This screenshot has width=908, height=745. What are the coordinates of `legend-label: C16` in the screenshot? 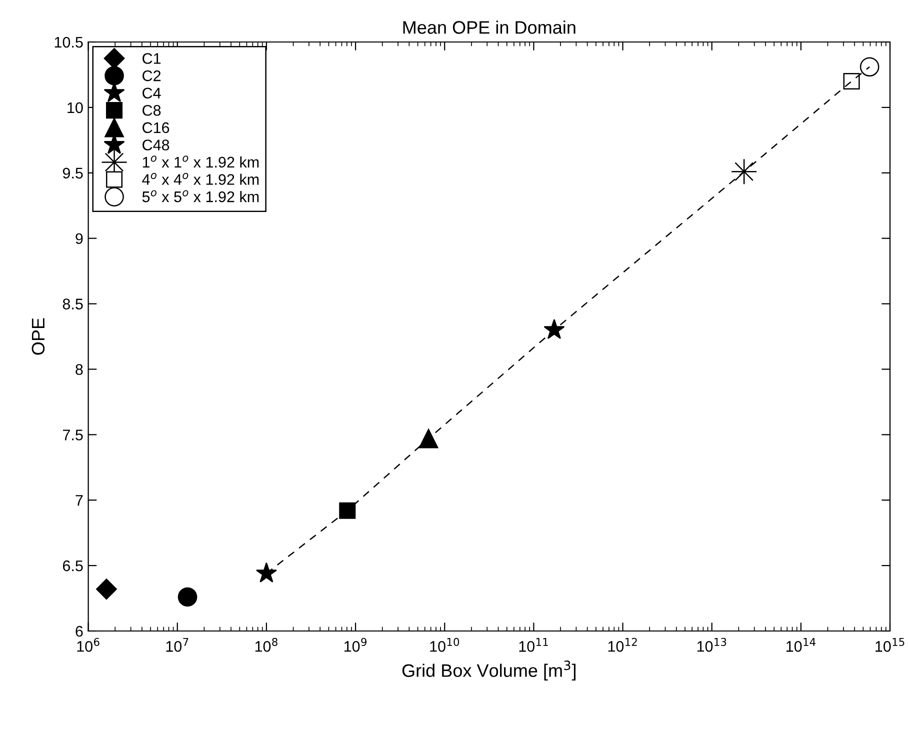 It's located at (156, 128).